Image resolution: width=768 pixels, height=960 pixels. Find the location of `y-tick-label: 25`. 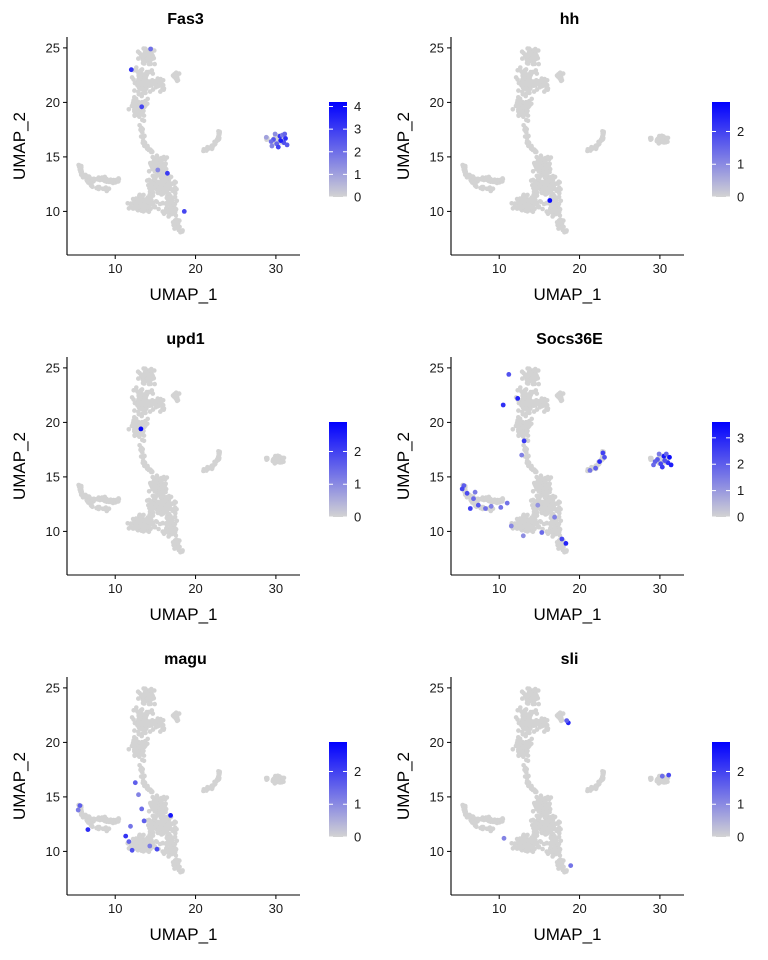

y-tick-label: 25 is located at coordinates (437, 47).